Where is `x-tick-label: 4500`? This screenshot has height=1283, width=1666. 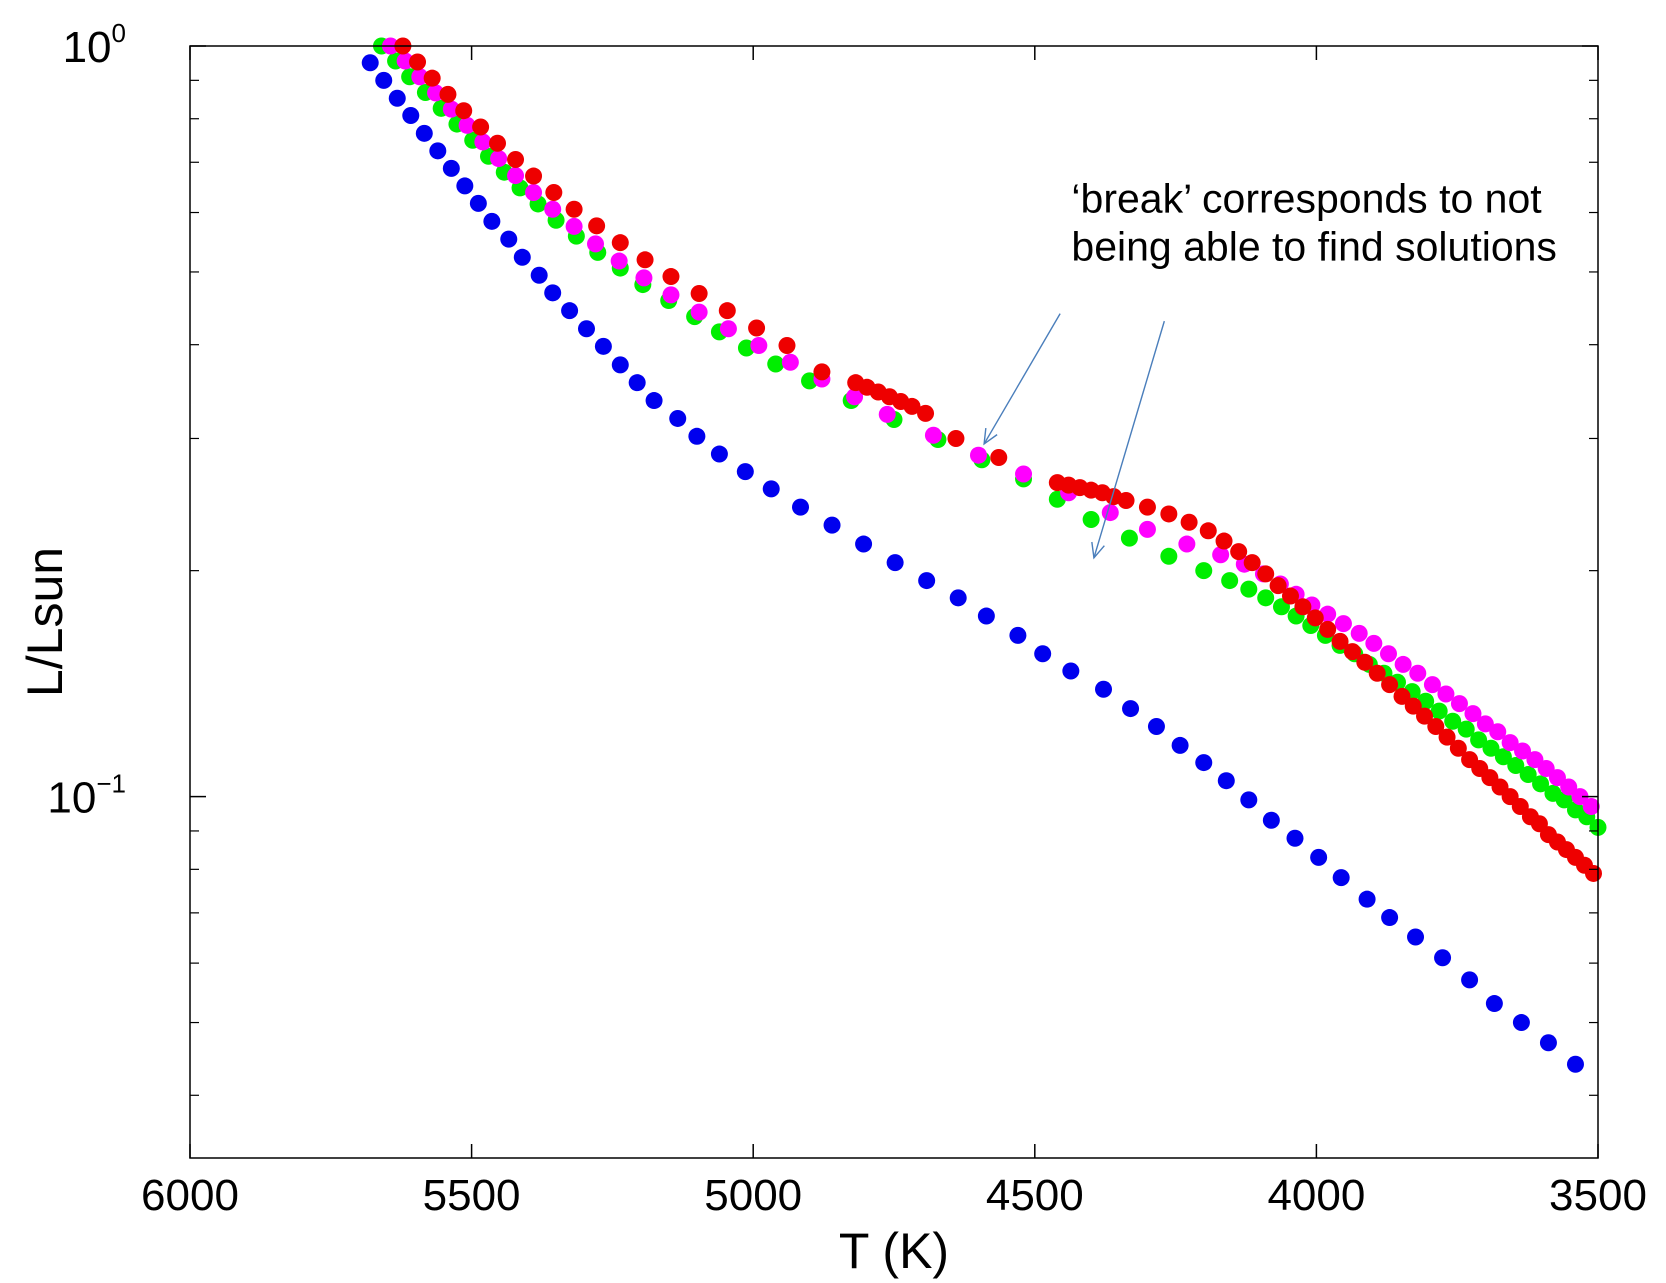 x-tick-label: 4500 is located at coordinates (1035, 1195).